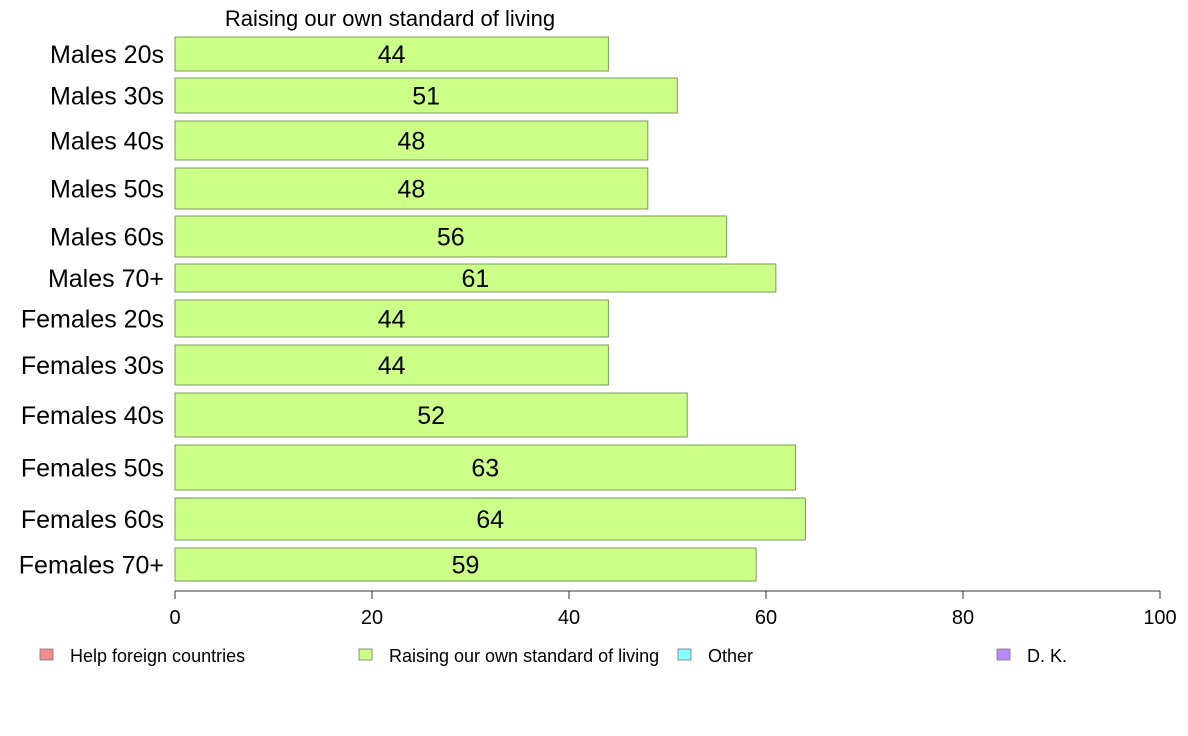 This screenshot has width=1188, height=736. Describe the element at coordinates (730, 656) in the screenshot. I see `legend-label: Other` at that location.